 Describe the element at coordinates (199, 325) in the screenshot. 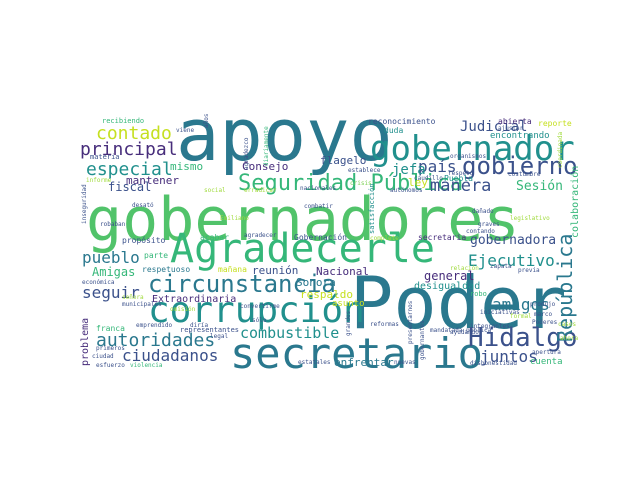

I see `word-diria: diría` at that location.